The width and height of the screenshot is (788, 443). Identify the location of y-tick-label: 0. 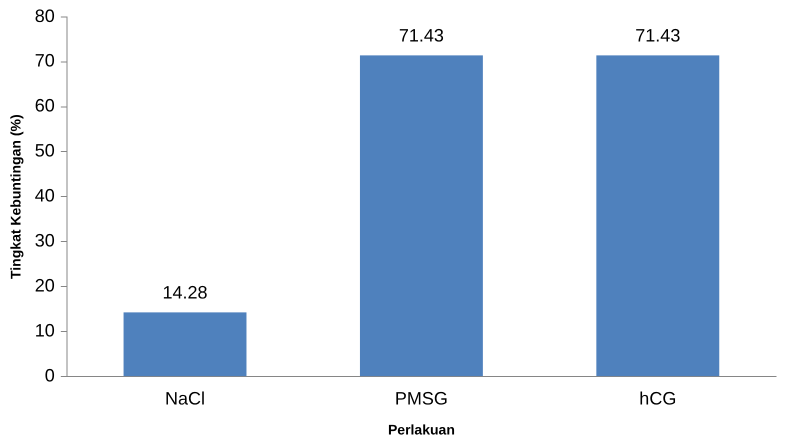
(49, 376).